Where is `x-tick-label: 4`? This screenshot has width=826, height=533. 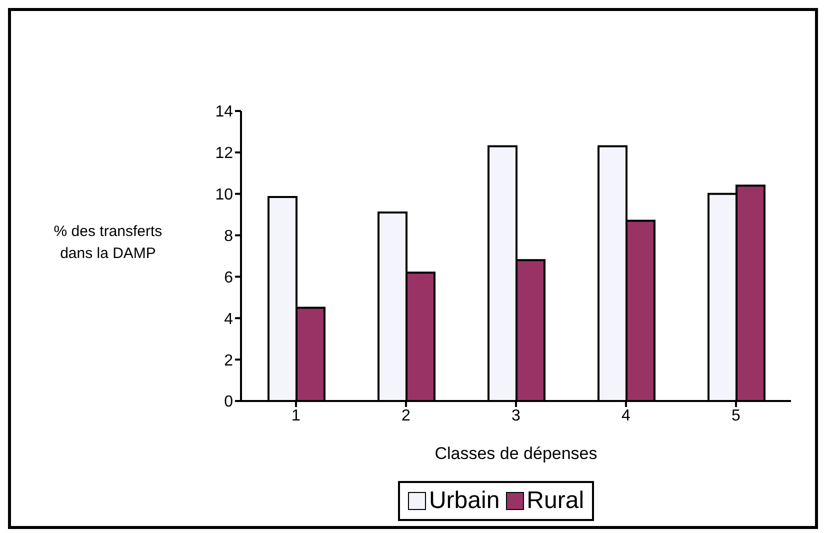 x-tick-label: 4 is located at coordinates (626, 415).